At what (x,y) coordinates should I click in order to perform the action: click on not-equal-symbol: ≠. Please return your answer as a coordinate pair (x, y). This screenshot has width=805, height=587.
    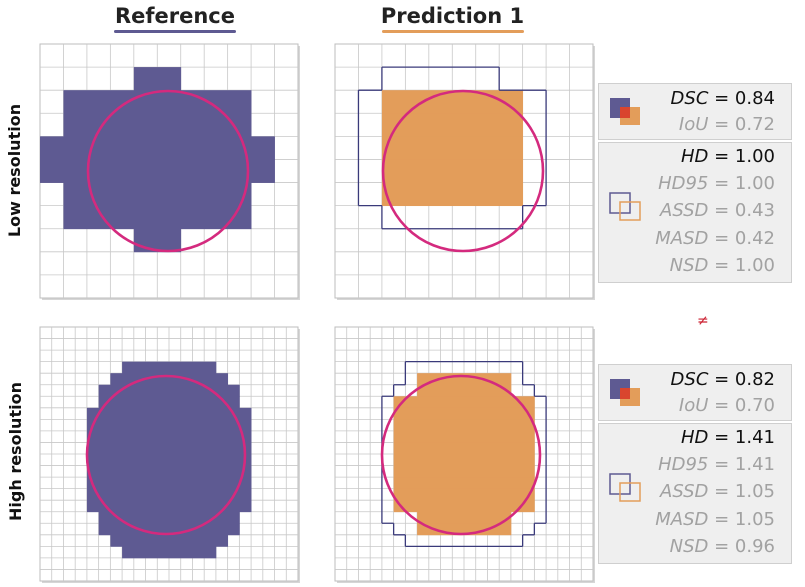
    Looking at the image, I should click on (703, 321).